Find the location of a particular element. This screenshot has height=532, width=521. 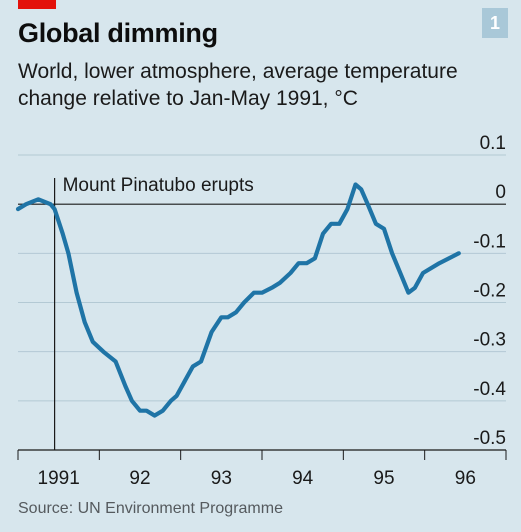

y-tick-label: -0.5 is located at coordinates (489, 438).